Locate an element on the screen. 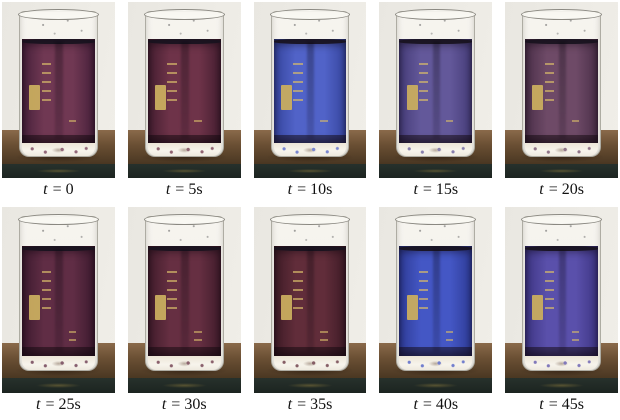  time-caption: t = 10s is located at coordinates (310, 190).